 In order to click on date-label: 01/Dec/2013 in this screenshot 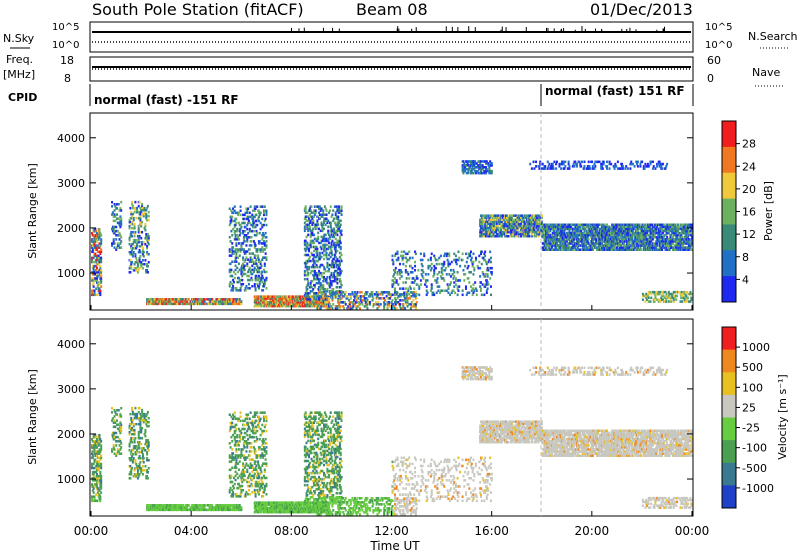, I will do `click(641, 9)`.